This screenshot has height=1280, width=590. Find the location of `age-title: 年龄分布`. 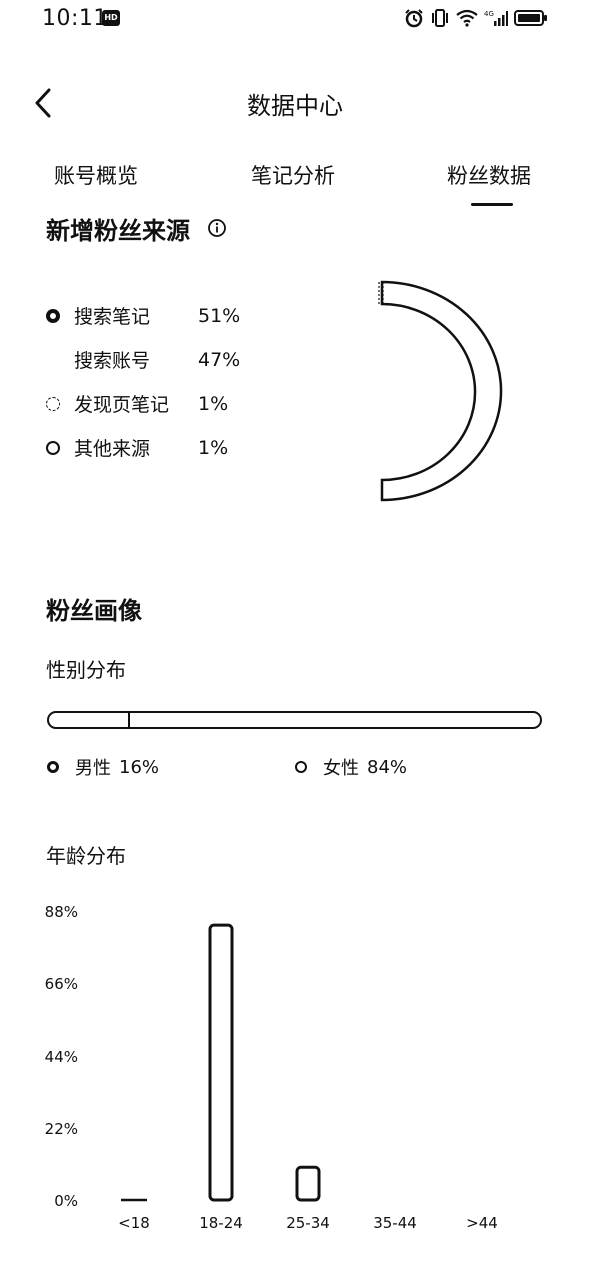

age-title: 年龄分布 is located at coordinates (86, 856).